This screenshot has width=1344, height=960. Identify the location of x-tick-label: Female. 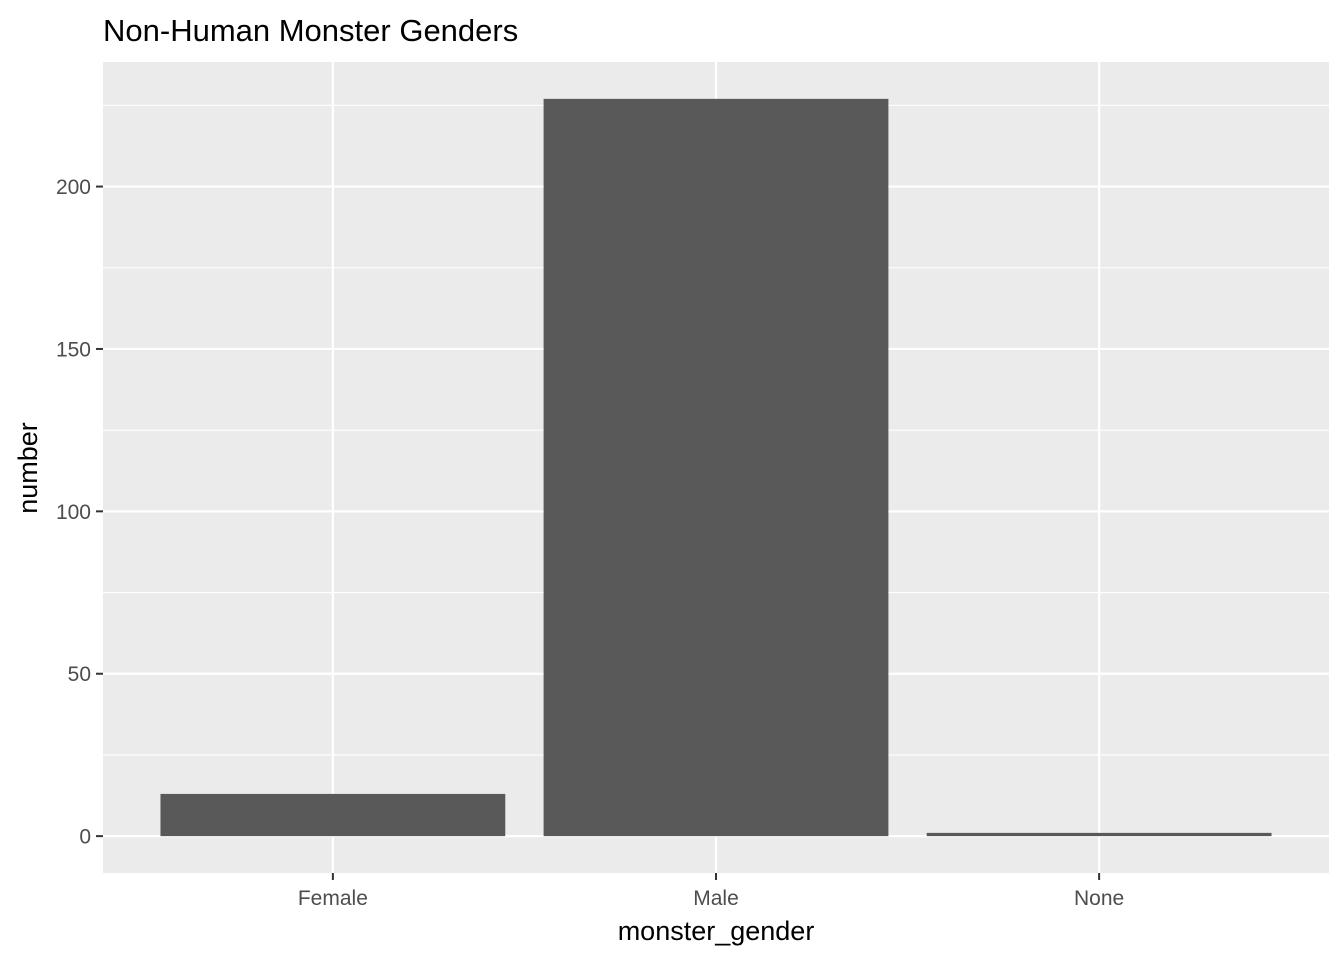
(333, 898).